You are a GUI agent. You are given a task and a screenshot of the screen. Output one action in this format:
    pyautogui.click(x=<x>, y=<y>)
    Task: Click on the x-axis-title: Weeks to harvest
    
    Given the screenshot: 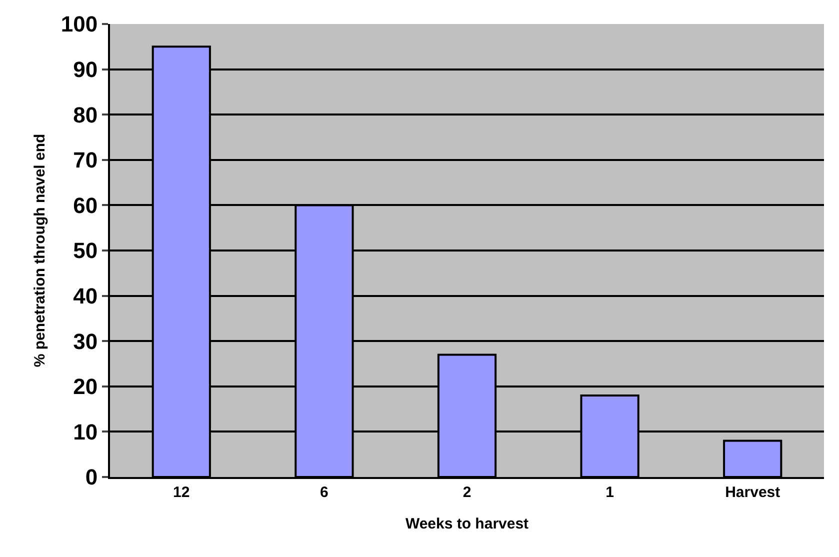 What is the action you would take?
    pyautogui.click(x=467, y=524)
    